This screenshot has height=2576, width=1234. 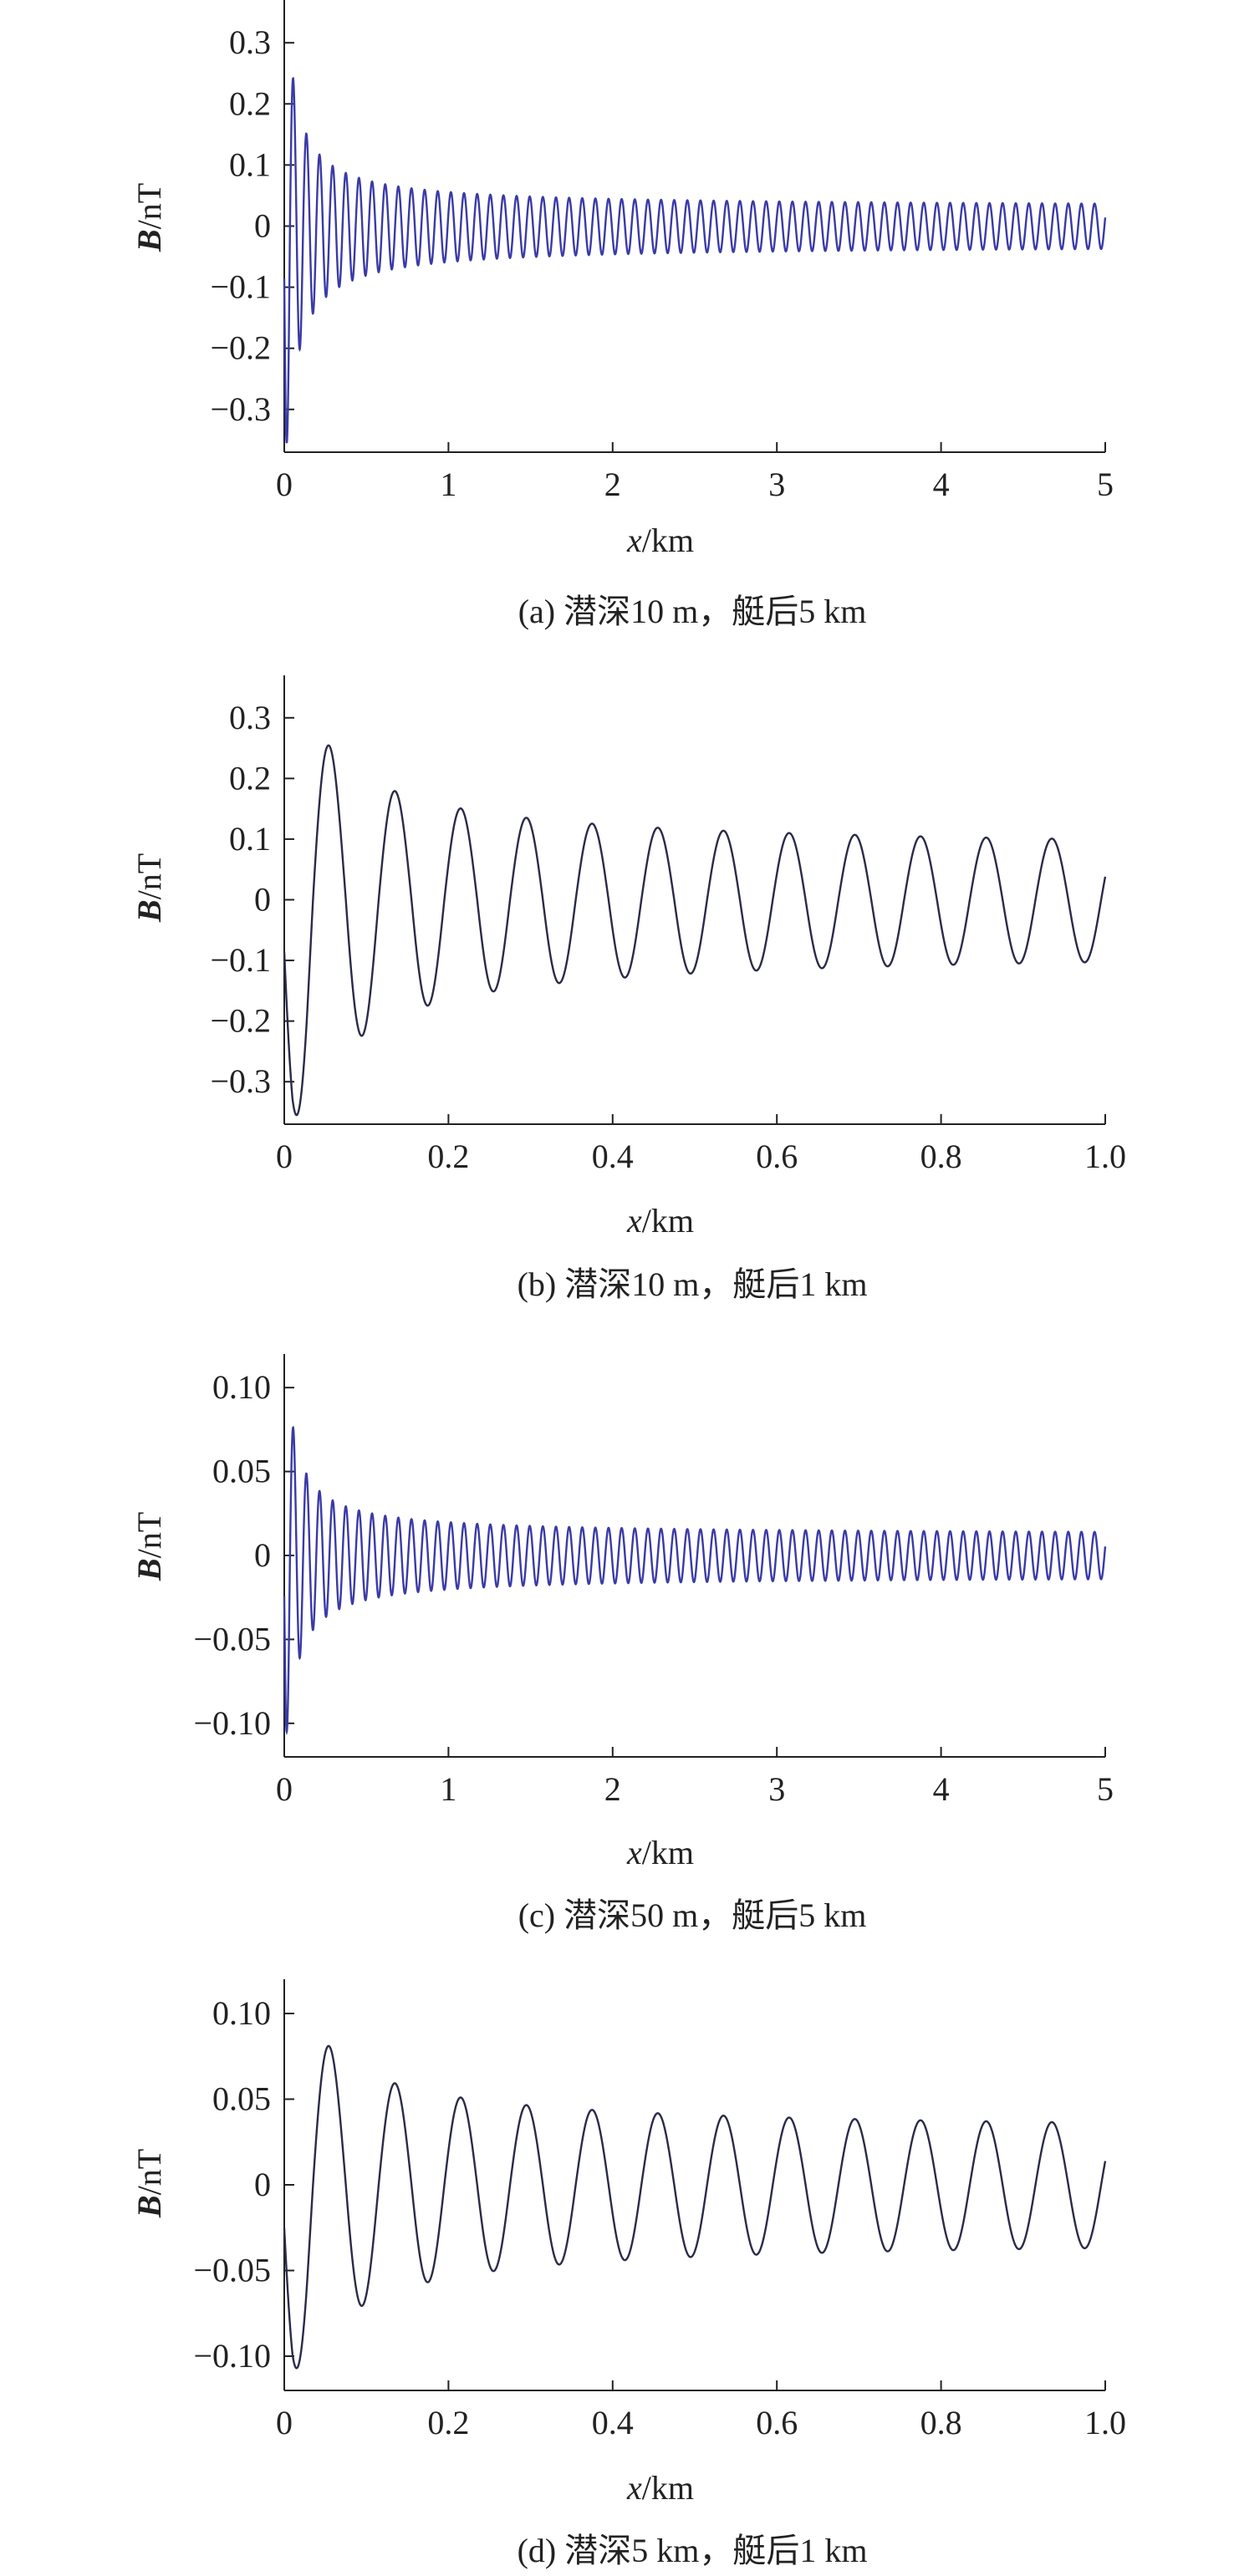 I want to click on caption: (a) 潜深10 m，艇后5 km, so click(x=693, y=611).